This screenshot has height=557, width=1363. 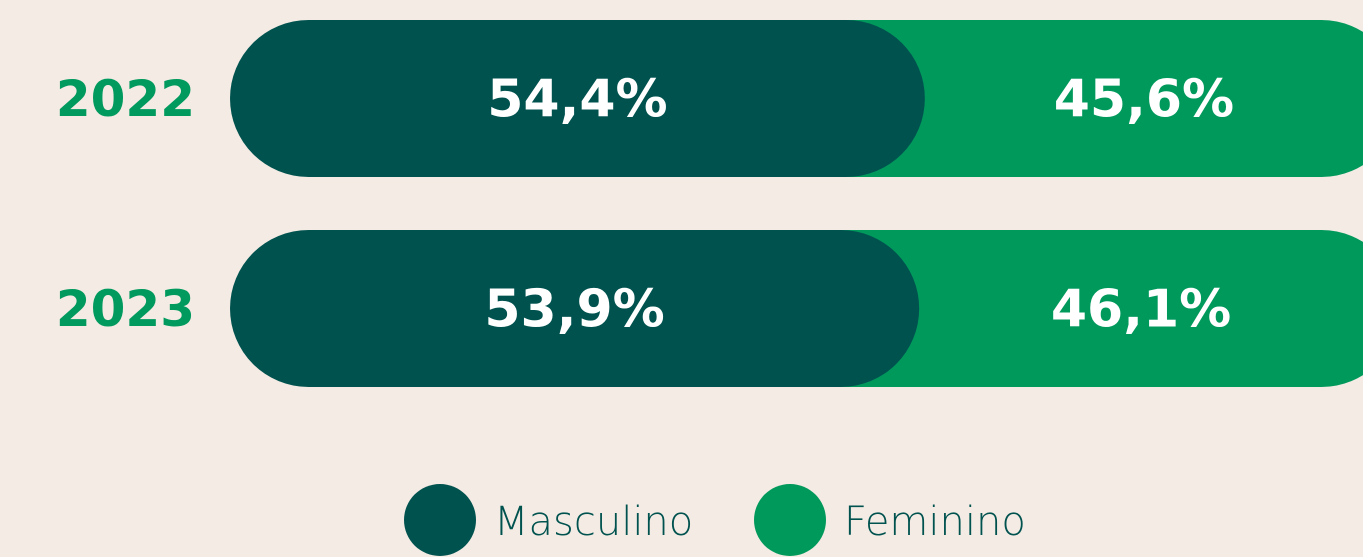 What do you see at coordinates (1144, 100) in the screenshot?
I see `value-label: 45,6%` at bounding box center [1144, 100].